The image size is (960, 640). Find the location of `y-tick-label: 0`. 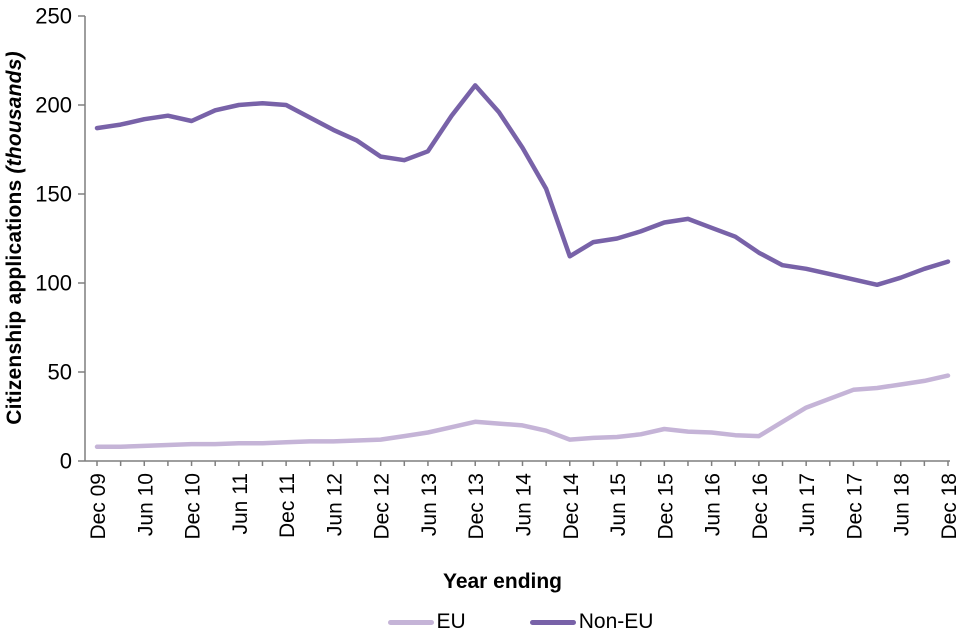

y-tick-label: 0 is located at coordinates (66, 461).